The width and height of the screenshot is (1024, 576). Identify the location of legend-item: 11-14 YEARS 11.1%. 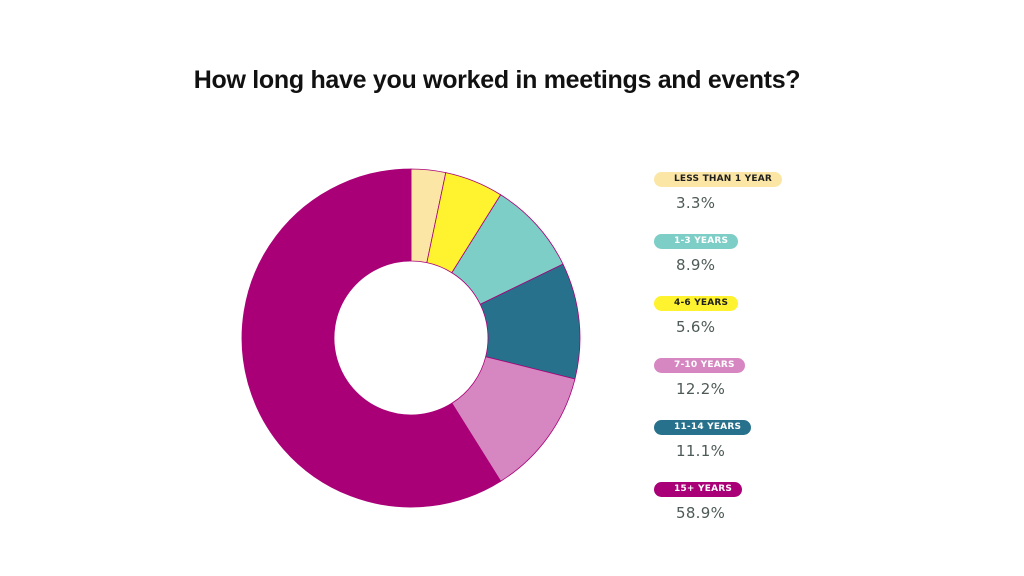
(734, 447).